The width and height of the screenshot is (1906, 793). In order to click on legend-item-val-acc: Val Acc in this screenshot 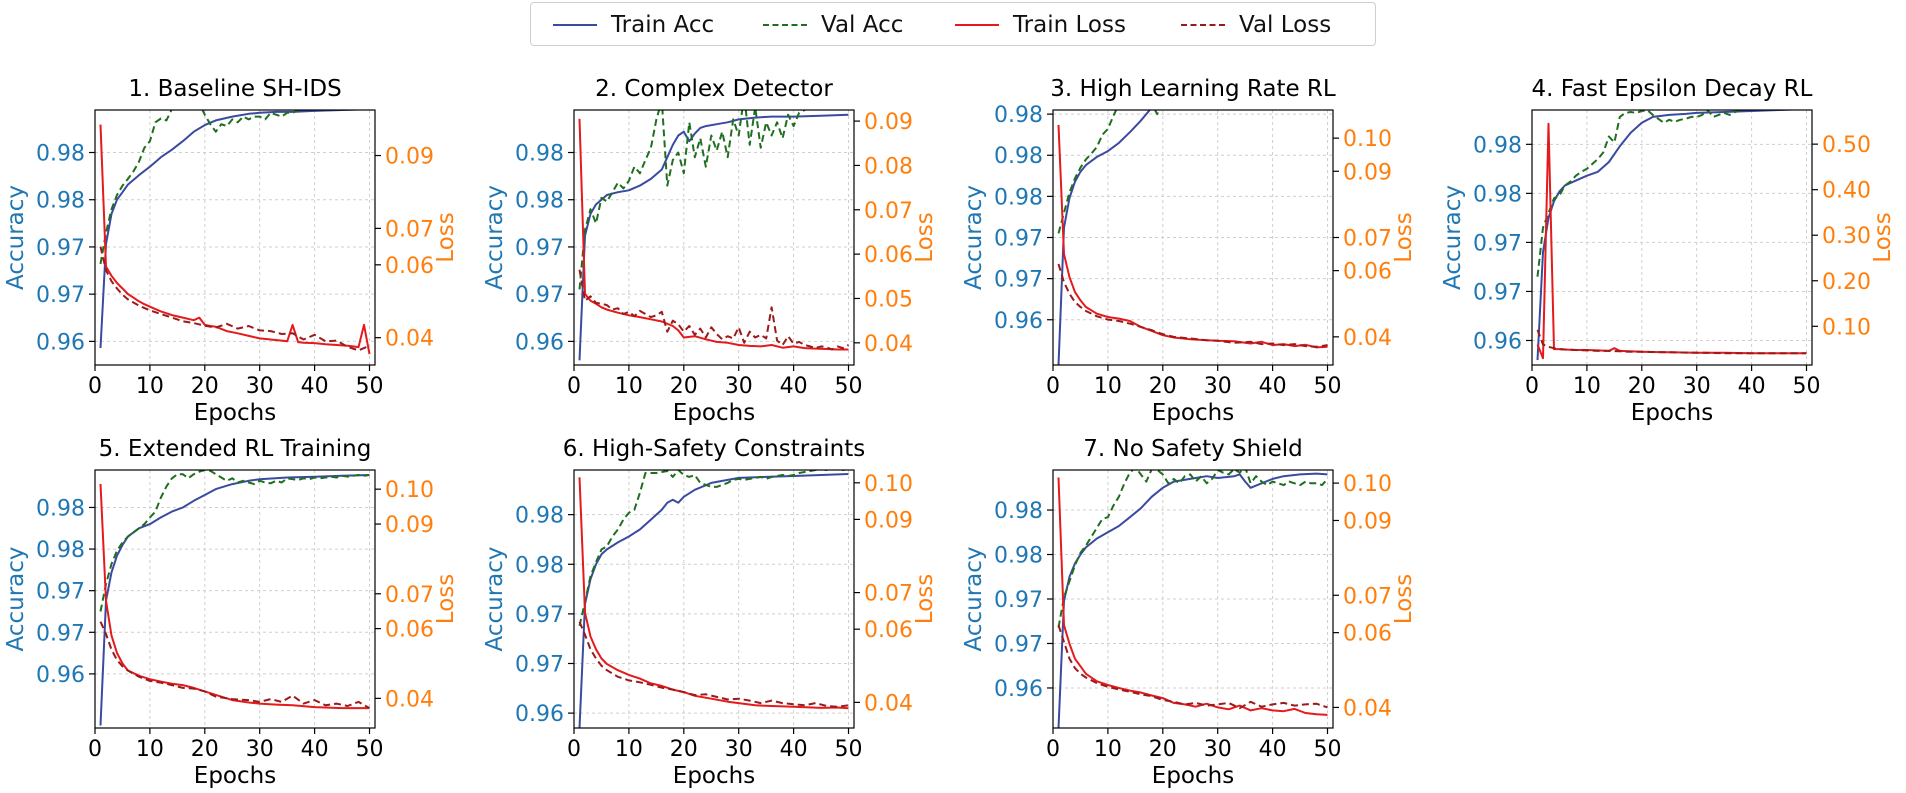, I will do `click(833, 25)`.